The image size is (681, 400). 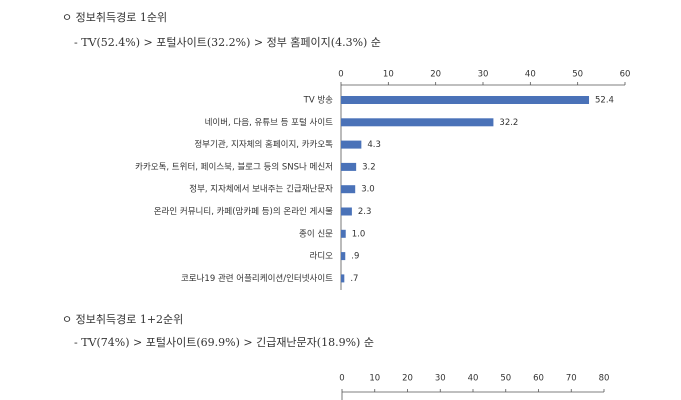 What do you see at coordinates (354, 279) in the screenshot?
I see `value-label: .7` at bounding box center [354, 279].